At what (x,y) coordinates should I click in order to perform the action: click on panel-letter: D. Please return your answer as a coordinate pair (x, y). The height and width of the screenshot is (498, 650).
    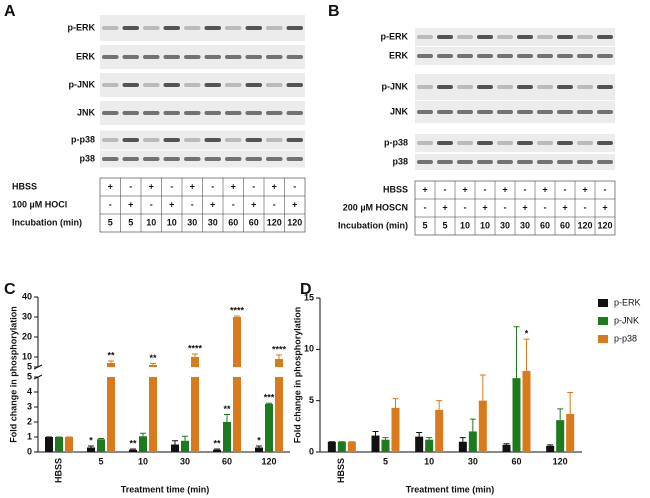
    Looking at the image, I should click on (306, 289).